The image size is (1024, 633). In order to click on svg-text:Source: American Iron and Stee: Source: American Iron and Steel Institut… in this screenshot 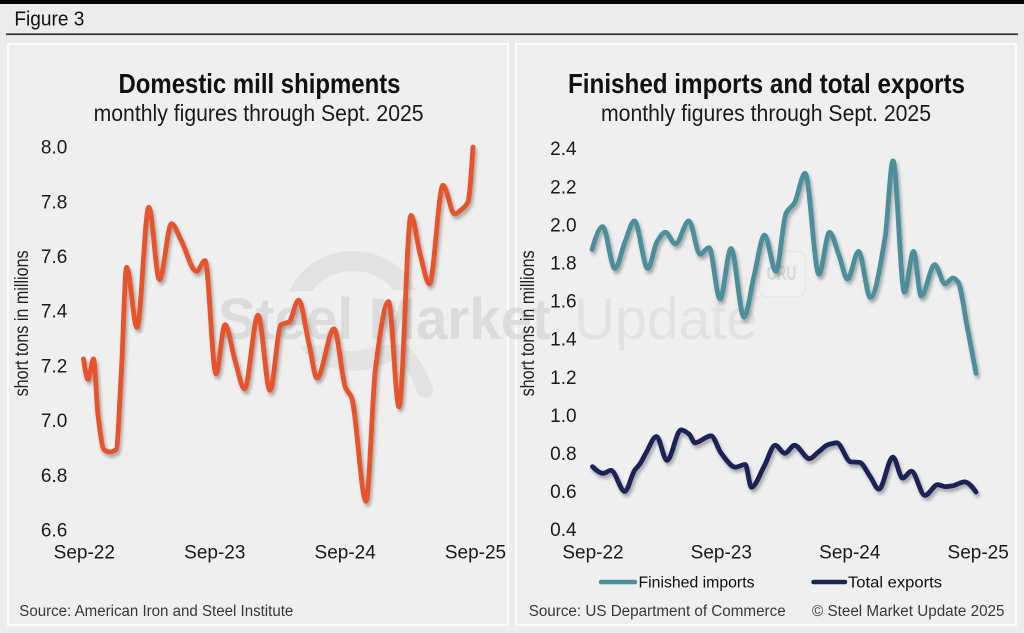, I will do `click(156, 611)`.